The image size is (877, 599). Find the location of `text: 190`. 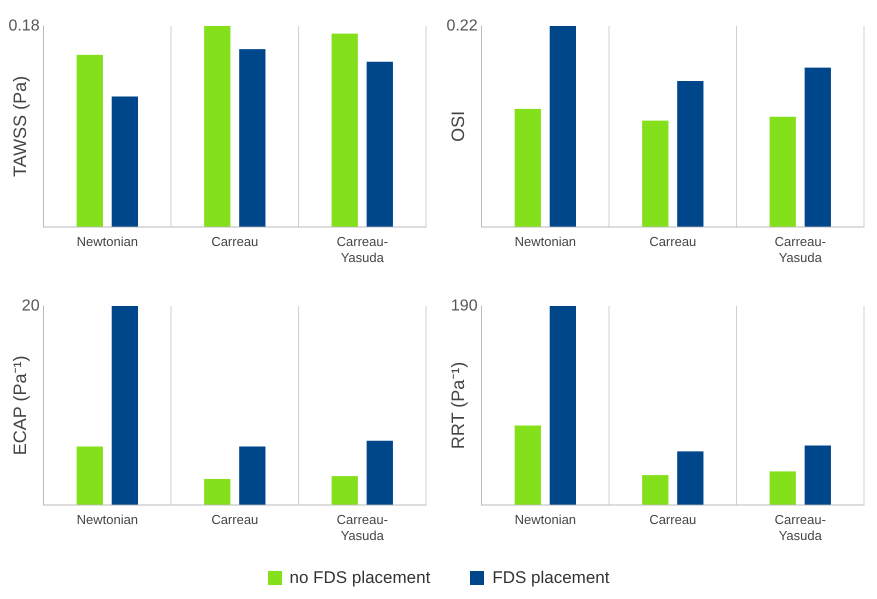

text: 190 is located at coordinates (464, 305).